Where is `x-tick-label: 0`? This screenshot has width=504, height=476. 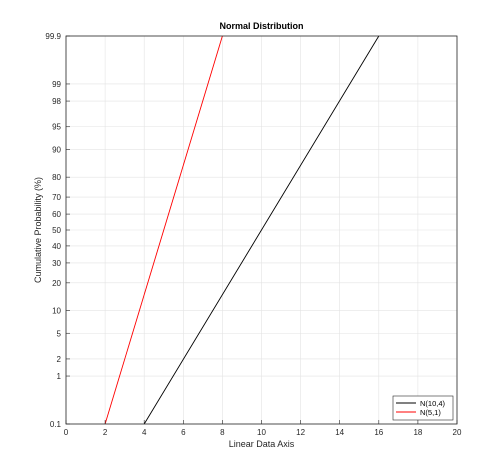
x-tick-label: 0 is located at coordinates (66, 432).